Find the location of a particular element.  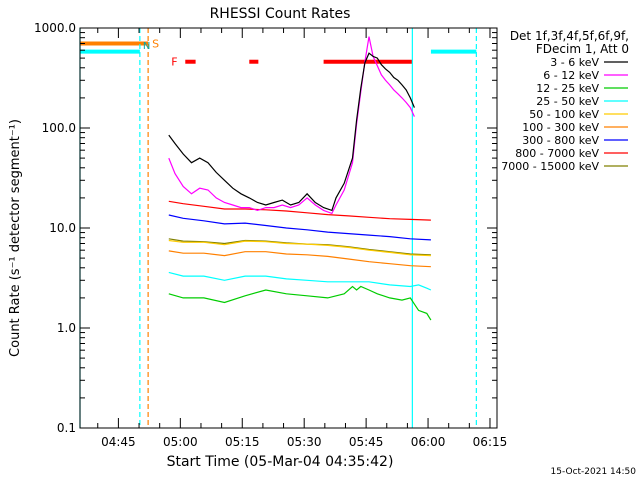

y-axis-label: Count Rate (s⁻¹ detector segment⁻¹) is located at coordinates (15, 238).